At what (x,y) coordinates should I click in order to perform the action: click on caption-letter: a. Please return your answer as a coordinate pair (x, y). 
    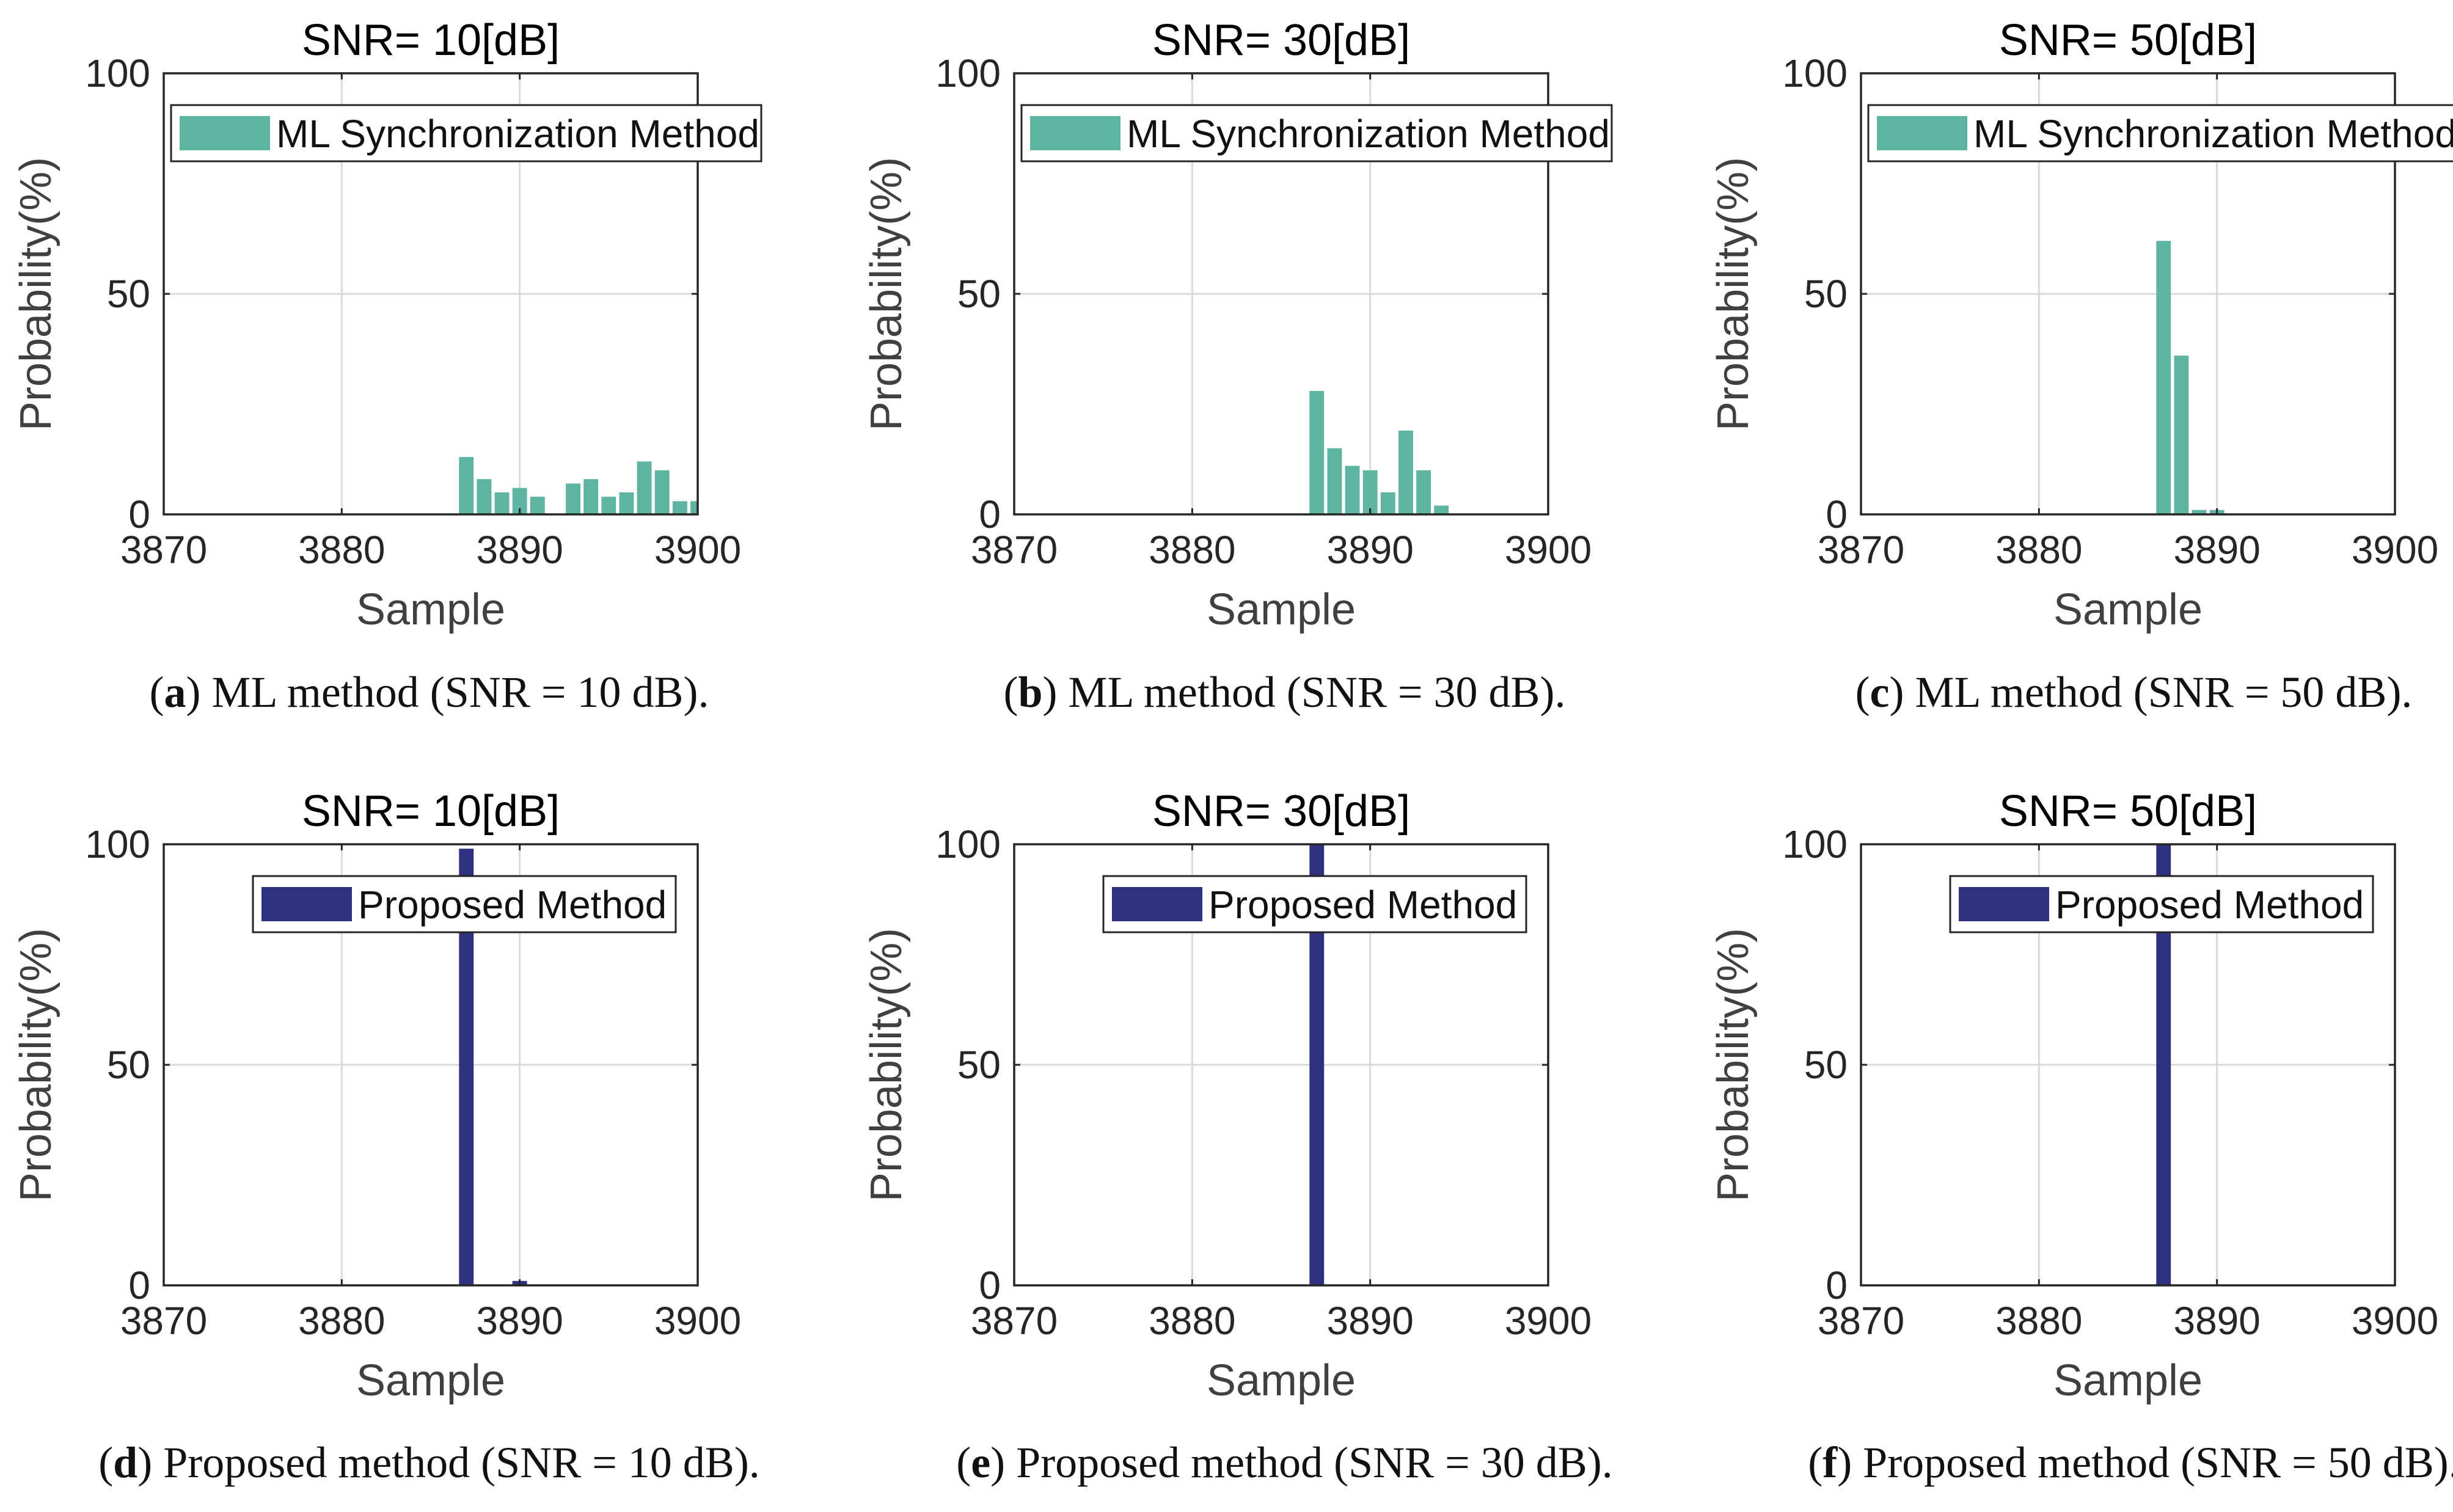
    Looking at the image, I should click on (175, 692).